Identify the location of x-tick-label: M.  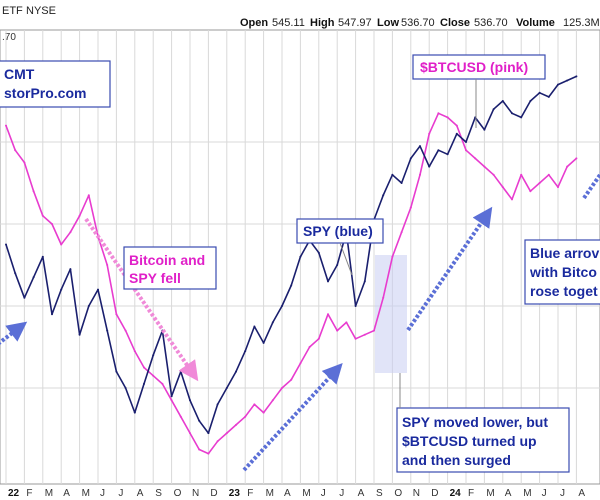
(490, 493).